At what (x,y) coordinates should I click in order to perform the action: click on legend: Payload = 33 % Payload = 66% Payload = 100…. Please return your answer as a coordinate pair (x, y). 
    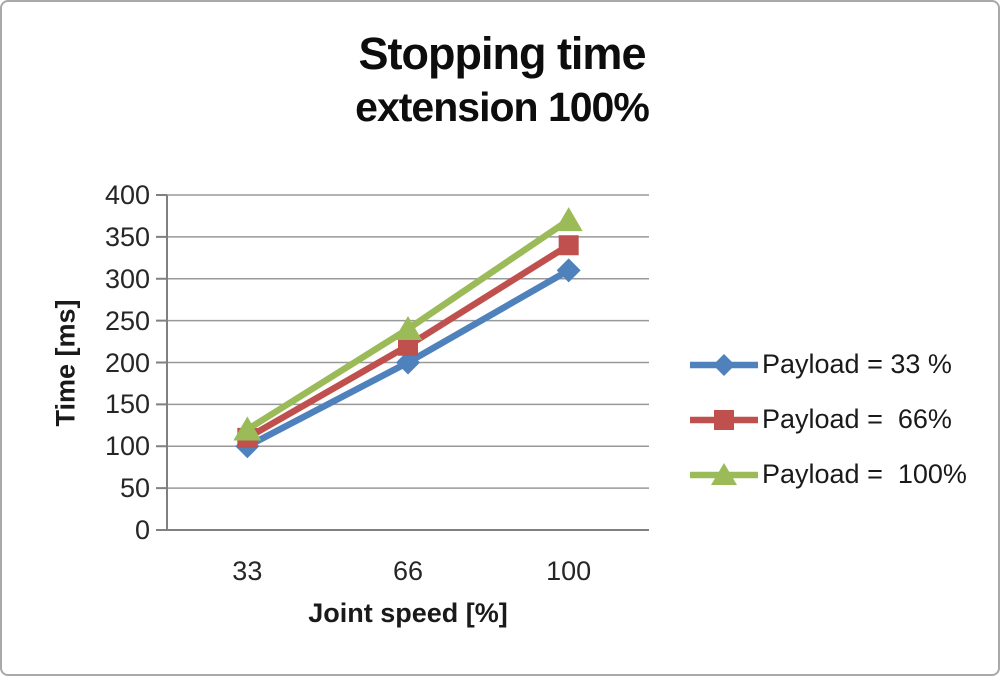
    Looking at the image, I should click on (827, 419).